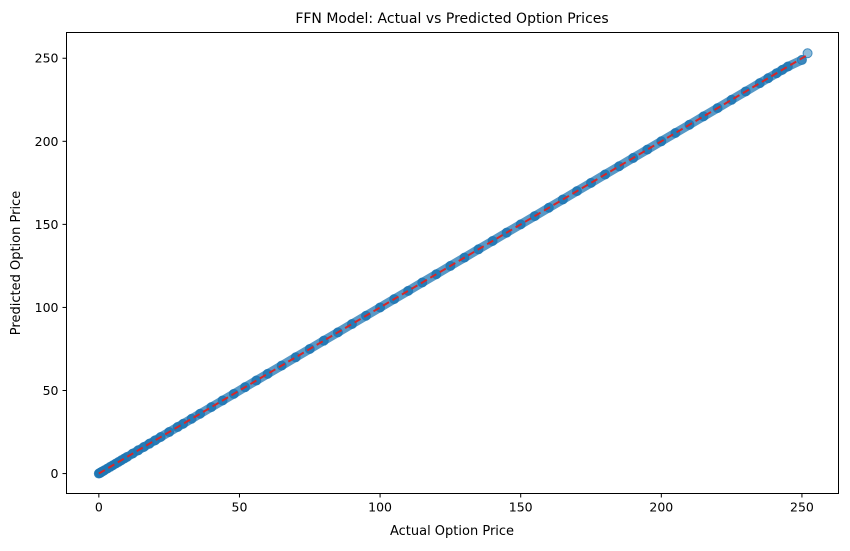  What do you see at coordinates (51, 266) in the screenshot?
I see `y-axis-ticks: 0 50 100 150 200 250` at bounding box center [51, 266].